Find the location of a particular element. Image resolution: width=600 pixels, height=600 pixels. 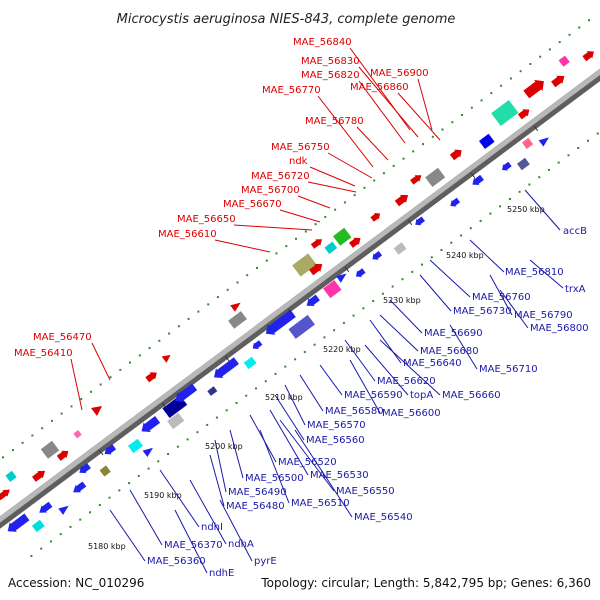

gene-label: MAE_56370 is located at coordinates (193, 545).